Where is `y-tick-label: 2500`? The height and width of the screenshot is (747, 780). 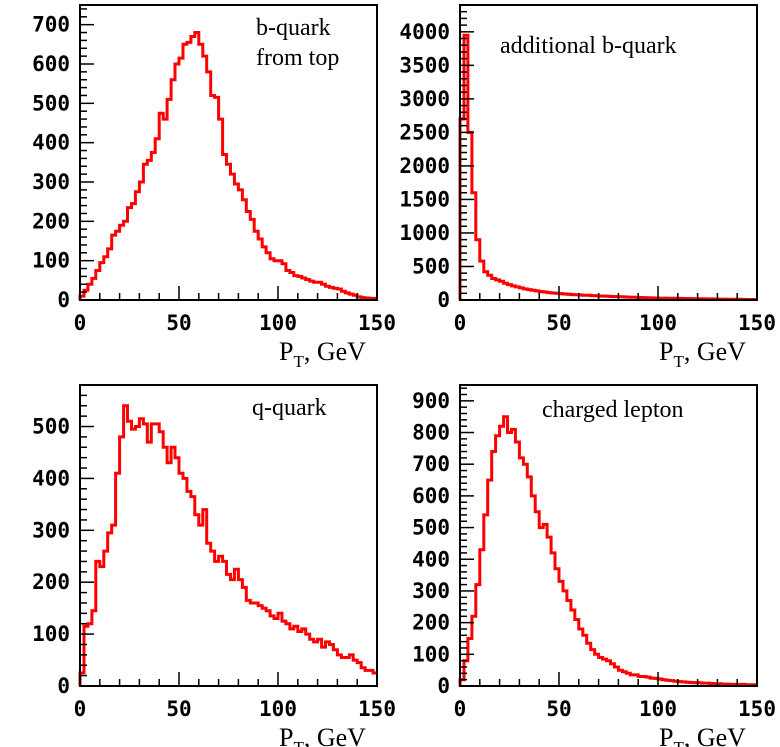 y-tick-label: 2500 is located at coordinates (424, 132).